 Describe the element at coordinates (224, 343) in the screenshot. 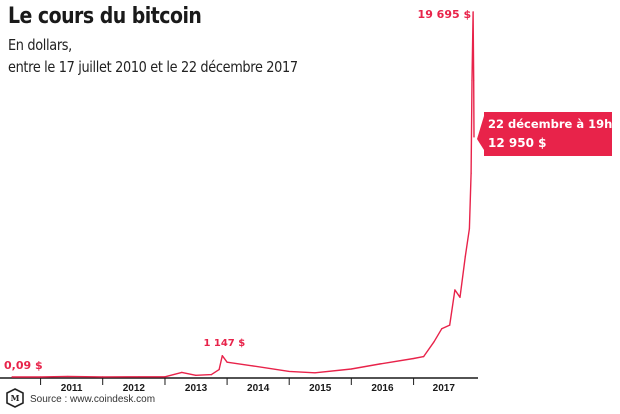

I see `peak-2013-label: 1 147 $` at that location.